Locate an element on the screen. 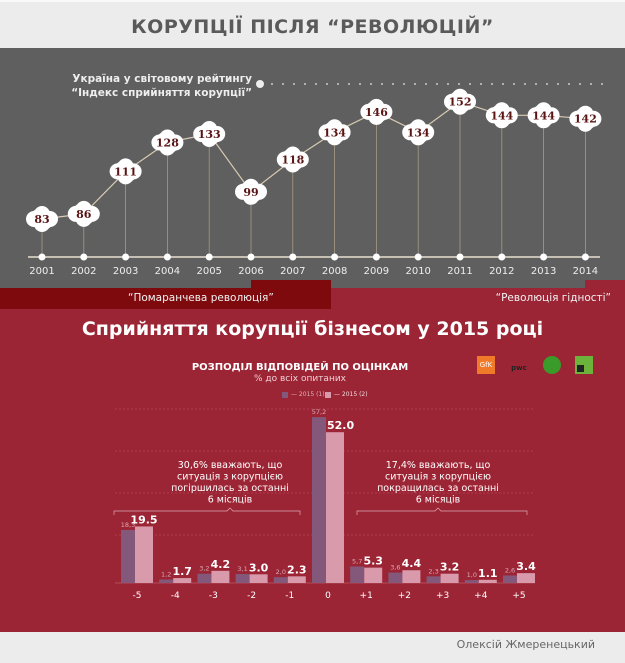 The image size is (625, 663). year-label: 2002 is located at coordinates (83, 271).